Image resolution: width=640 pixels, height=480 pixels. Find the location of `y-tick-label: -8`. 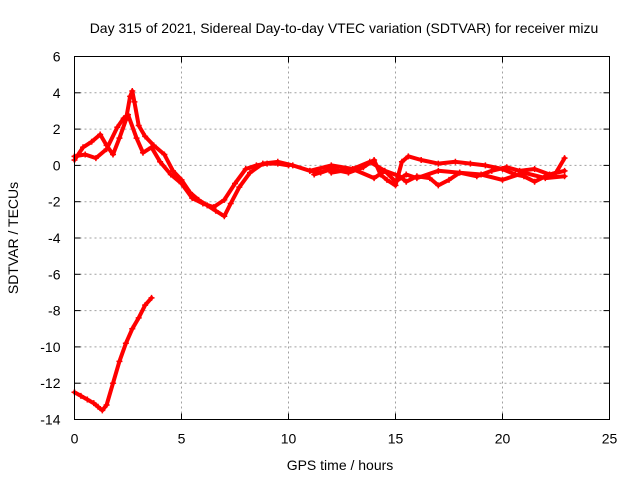

y-tick-label: -8 is located at coordinates (54, 311).